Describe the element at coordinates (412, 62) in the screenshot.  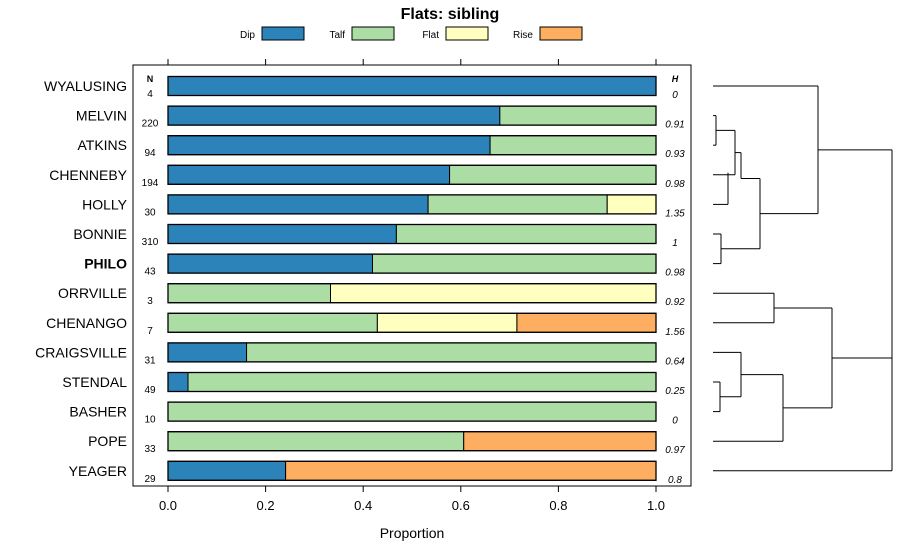
I see `top-axis-ticks` at that location.